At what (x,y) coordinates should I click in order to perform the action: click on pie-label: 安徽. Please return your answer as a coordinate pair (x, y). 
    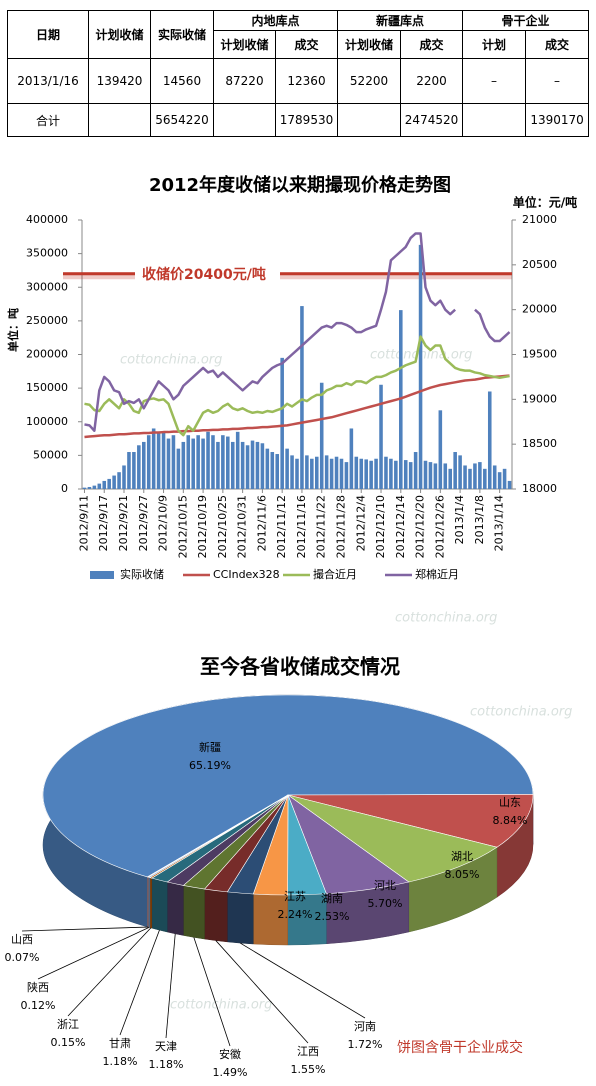
    Looking at the image, I should click on (230, 1054).